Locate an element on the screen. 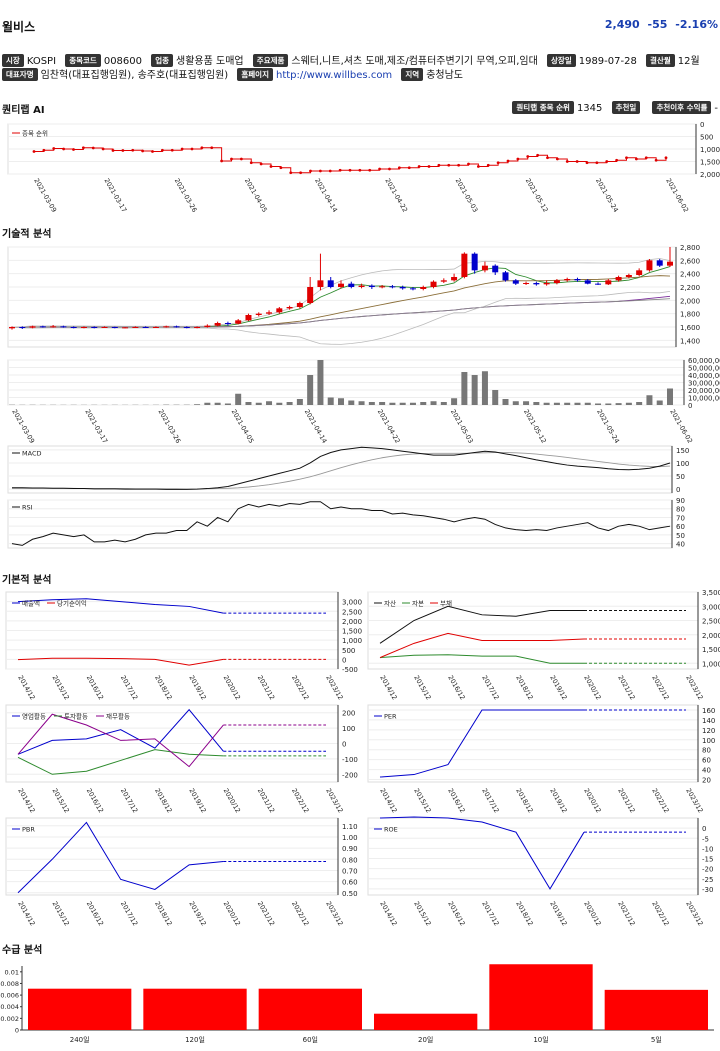  rank-xtick-3: 2021-04-05 is located at coordinates (256, 195).